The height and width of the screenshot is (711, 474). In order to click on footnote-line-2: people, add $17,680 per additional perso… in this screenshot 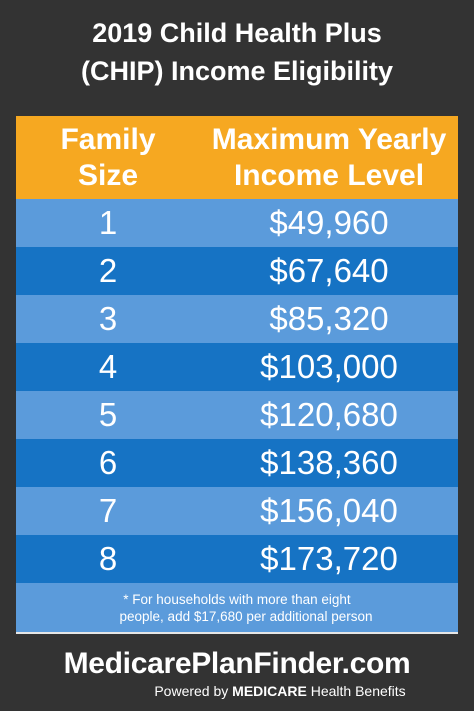, I will do `click(246, 616)`.